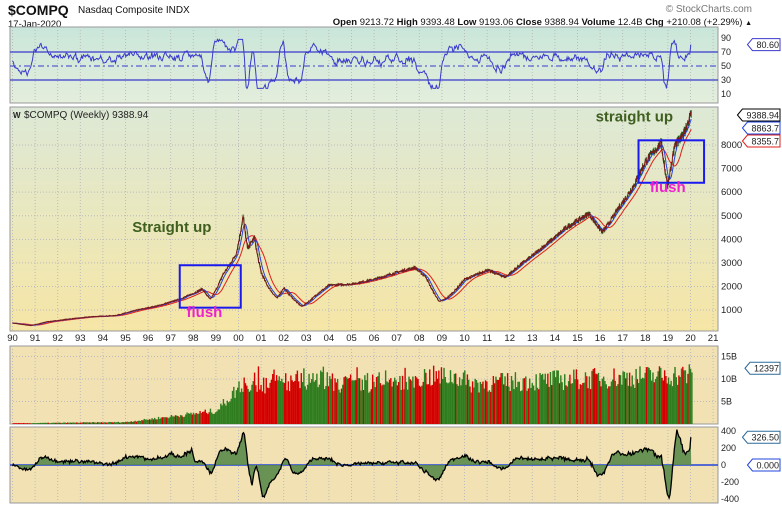 The width and height of the screenshot is (782, 506). I want to click on ma-fast-last-value-tag, so click(761, 128).